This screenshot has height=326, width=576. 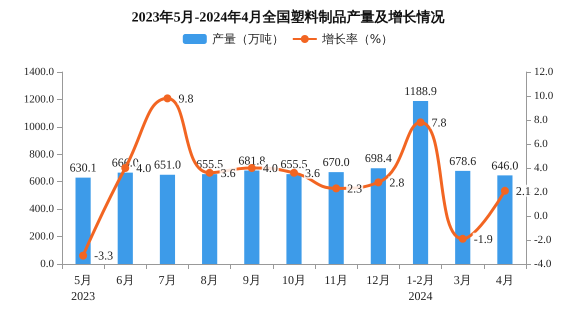 I want to click on data-label: 651.0, so click(x=167, y=165).